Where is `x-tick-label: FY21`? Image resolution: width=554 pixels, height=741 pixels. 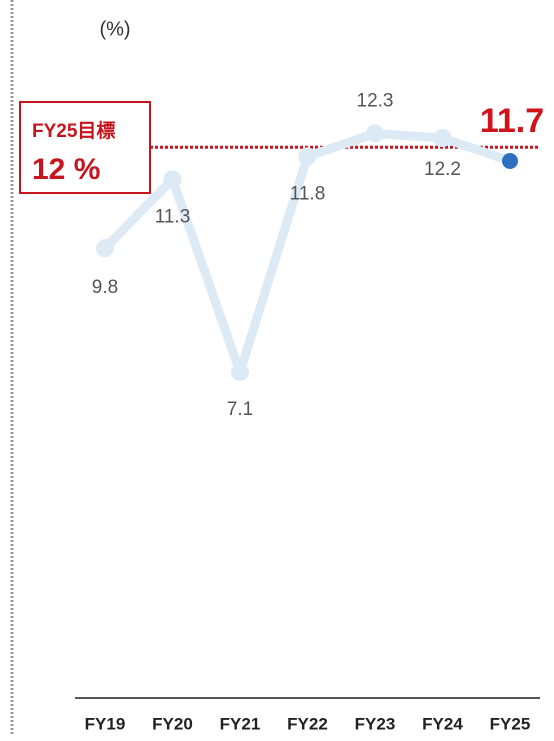 x-tick-label: FY21 is located at coordinates (240, 723).